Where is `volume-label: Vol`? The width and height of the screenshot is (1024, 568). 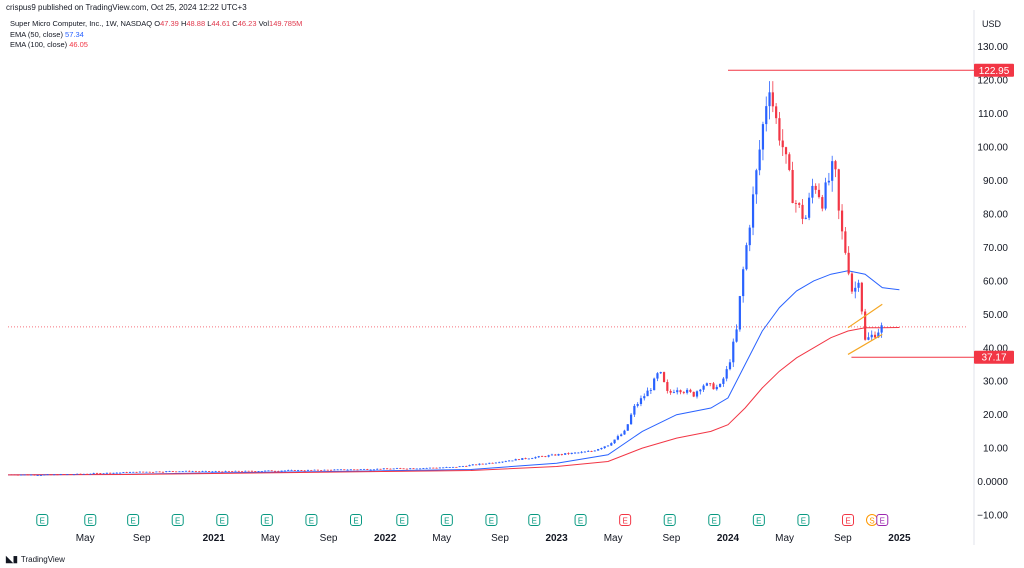 volume-label: Vol is located at coordinates (264, 23).